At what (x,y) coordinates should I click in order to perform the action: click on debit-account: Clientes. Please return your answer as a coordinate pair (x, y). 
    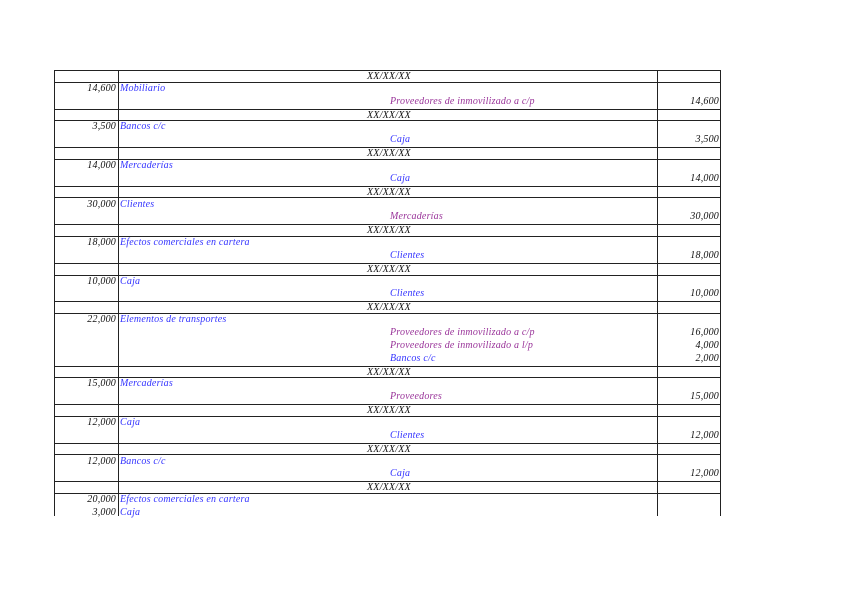
    Looking at the image, I should click on (137, 204).